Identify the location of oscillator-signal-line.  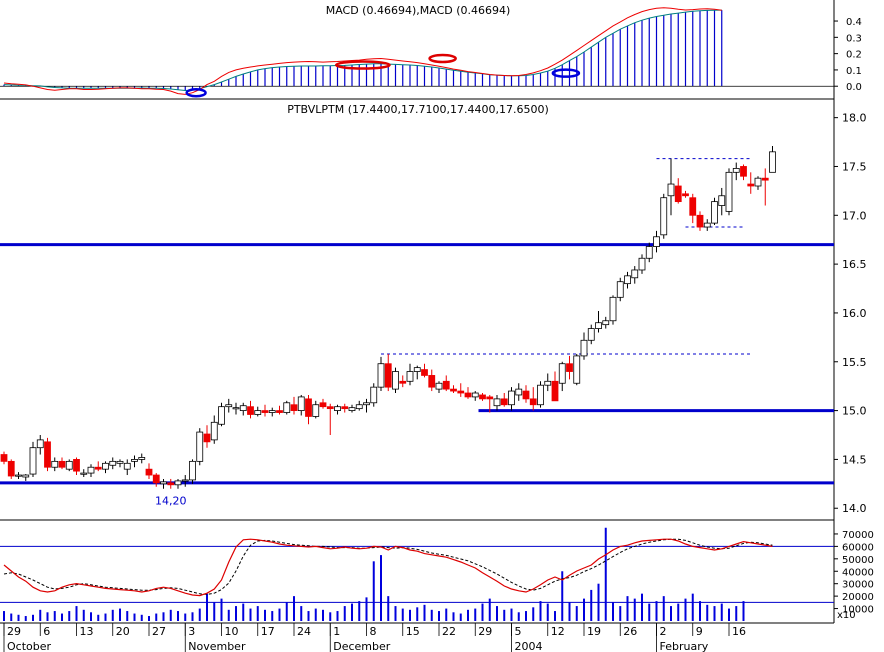
(388, 566).